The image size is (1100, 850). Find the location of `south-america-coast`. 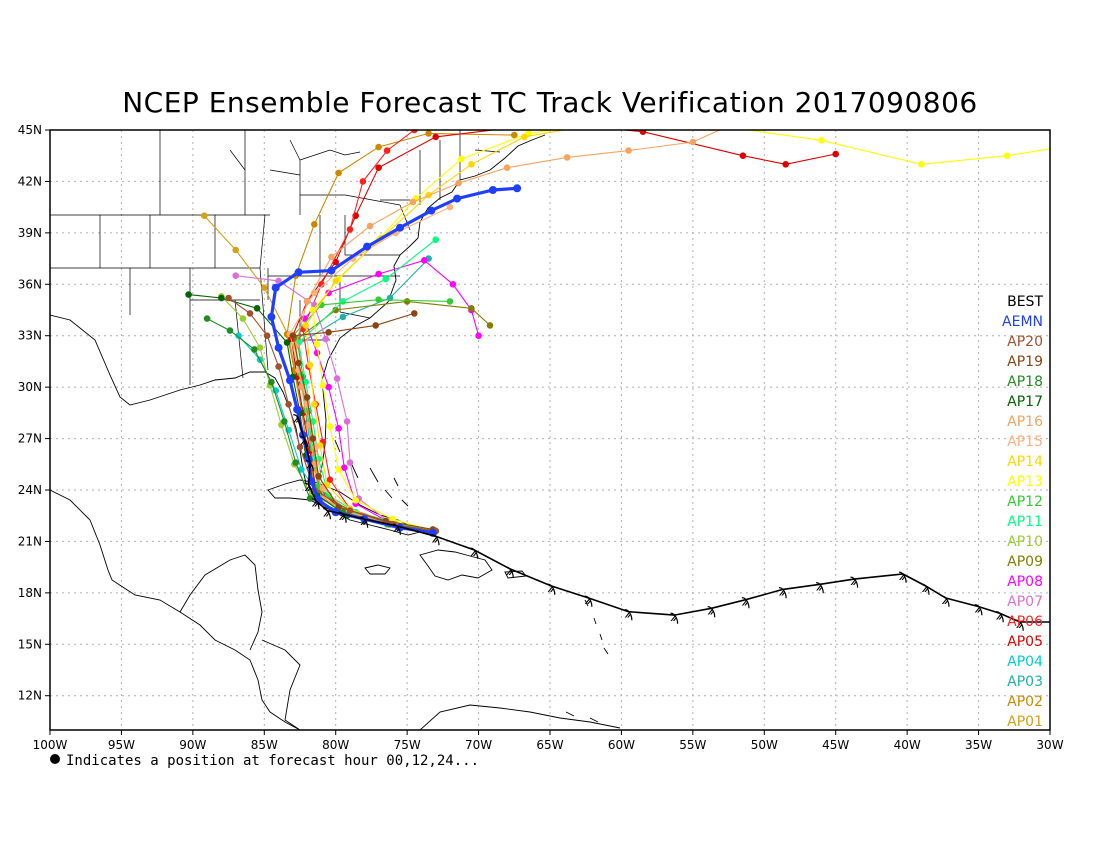

south-america-coast is located at coordinates (520, 717).